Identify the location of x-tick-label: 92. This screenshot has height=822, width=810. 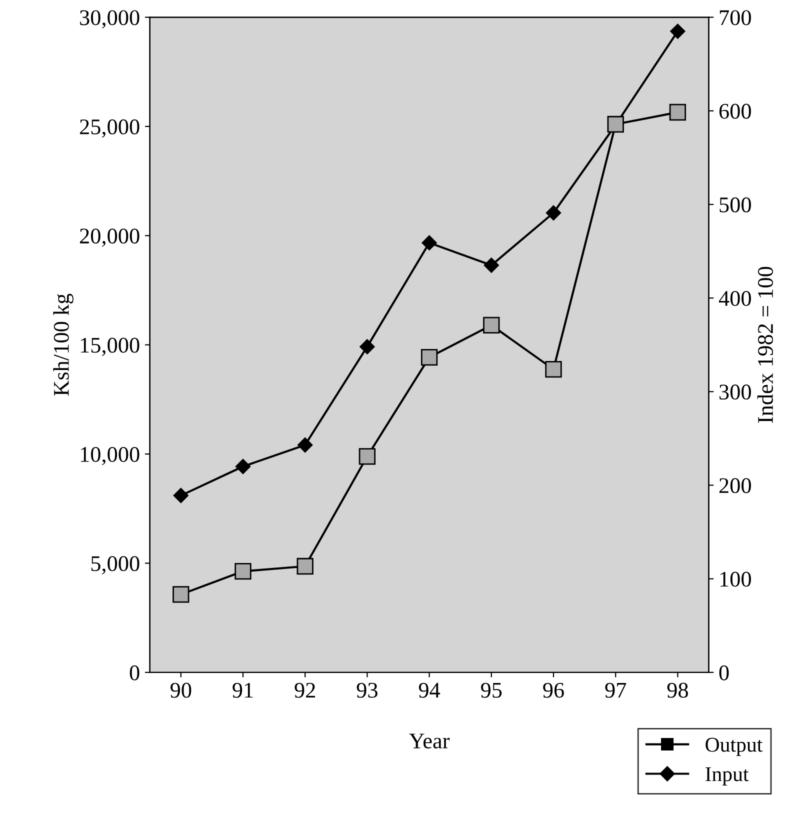
(304, 690).